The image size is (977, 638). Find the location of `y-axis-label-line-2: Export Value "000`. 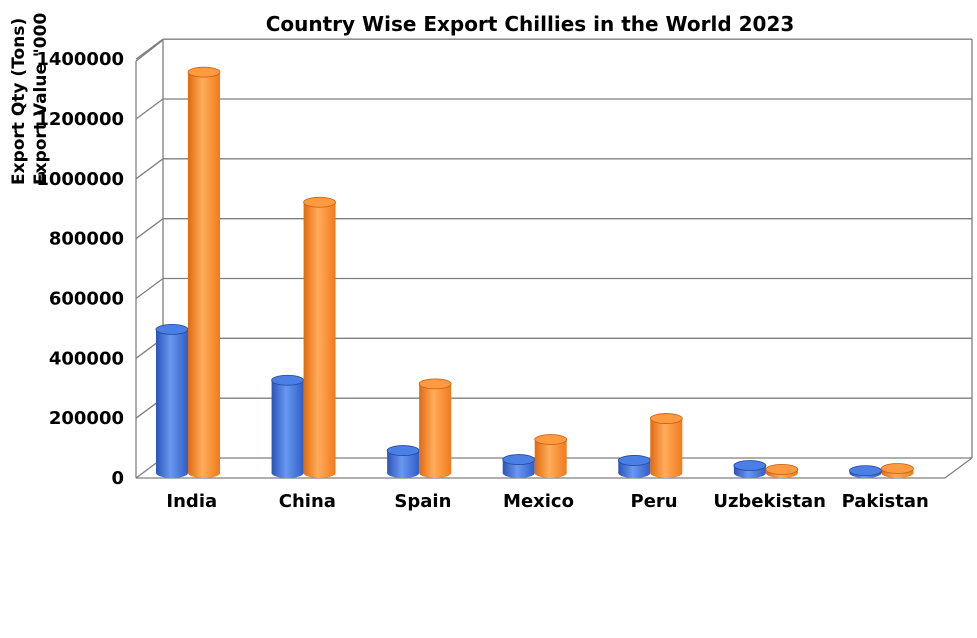

y-axis-label-line-2: Export Value "000 is located at coordinates (41, 99).